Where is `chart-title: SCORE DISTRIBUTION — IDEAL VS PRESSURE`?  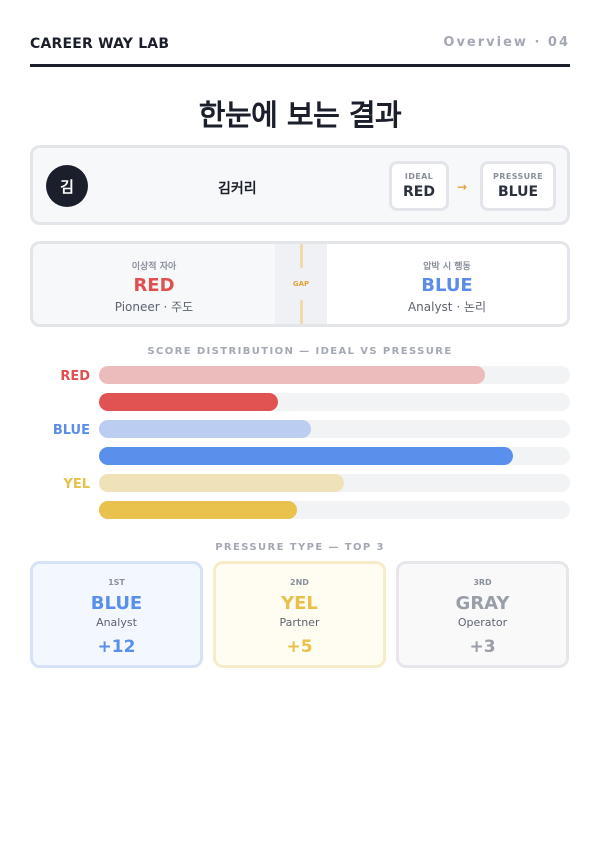 chart-title: SCORE DISTRIBUTION — IDEAL VS PRESSURE is located at coordinates (300, 351).